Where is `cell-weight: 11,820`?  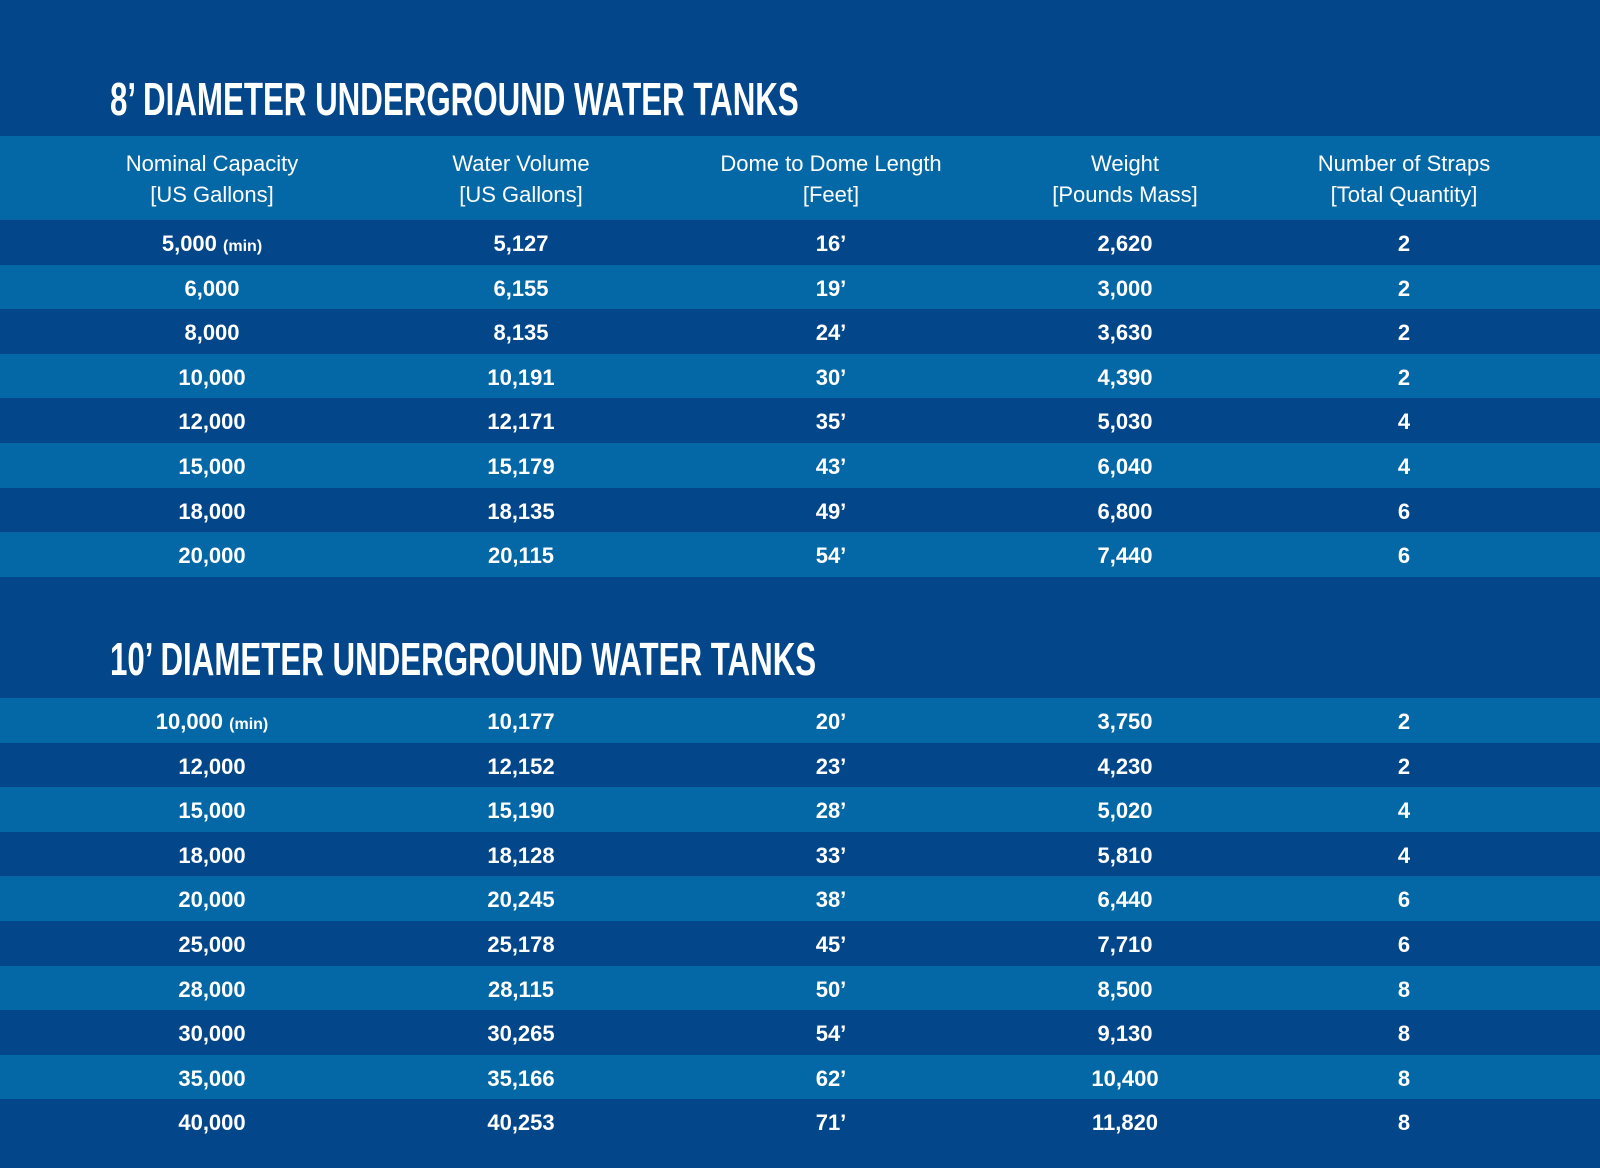 cell-weight: 11,820 is located at coordinates (1125, 1123).